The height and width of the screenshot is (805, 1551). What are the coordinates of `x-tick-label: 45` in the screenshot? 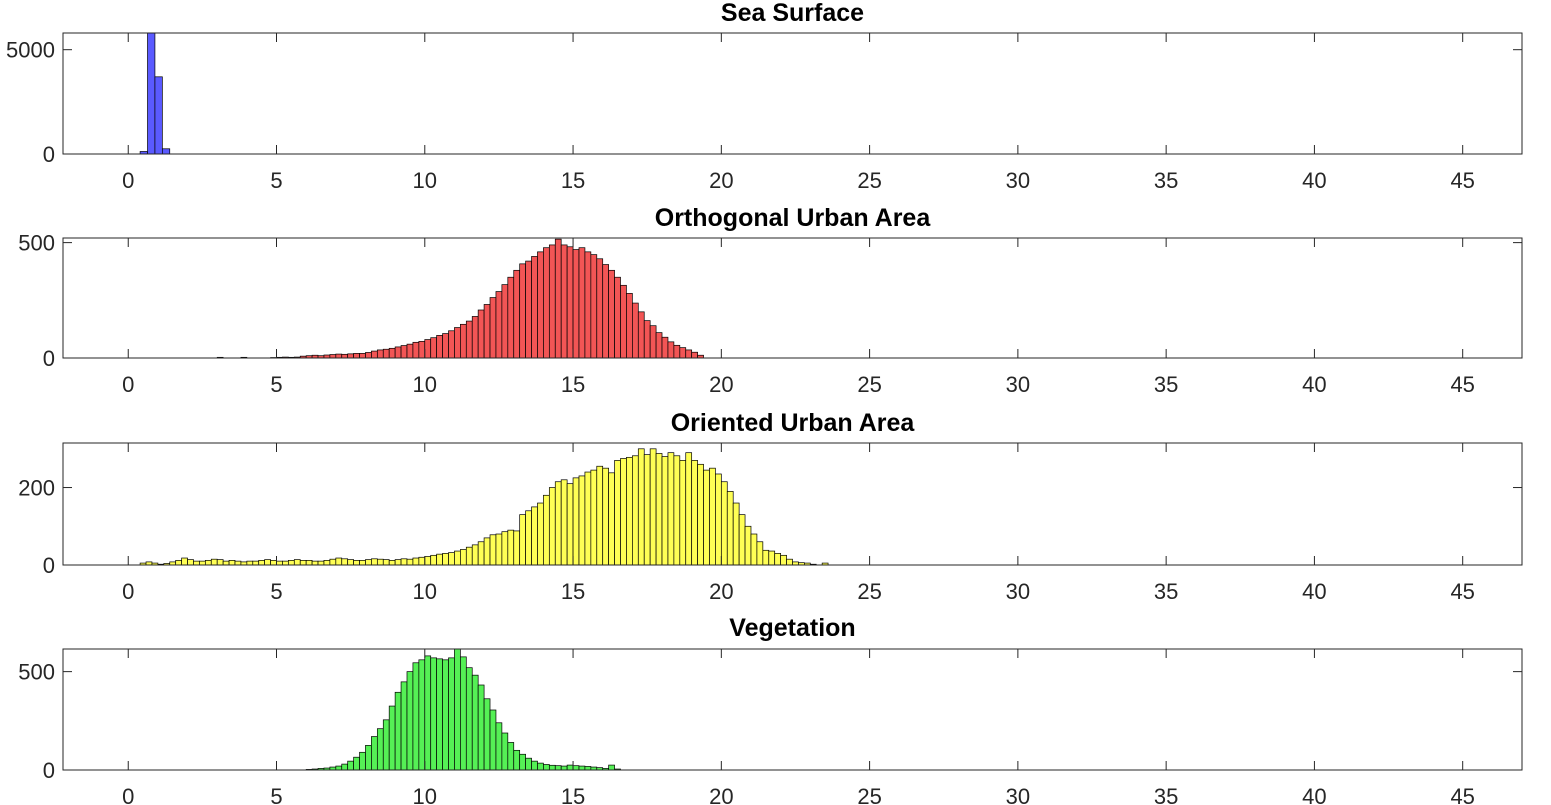 It's located at (1462, 794).